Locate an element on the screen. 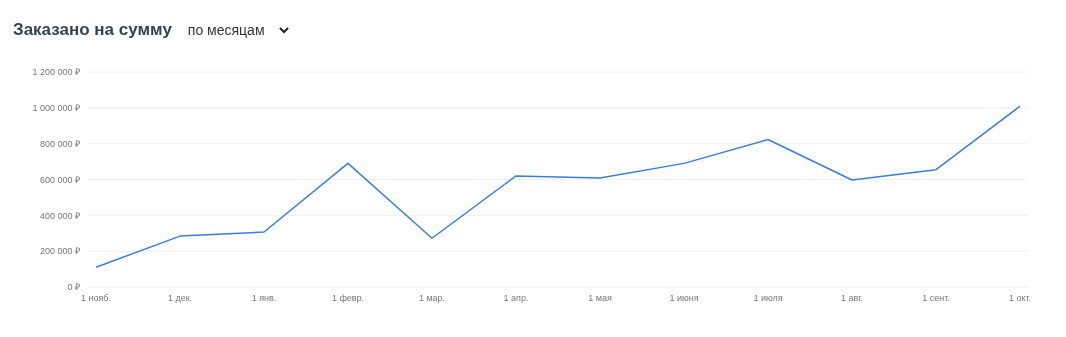  y-tick-label: 0 ₽ is located at coordinates (73, 287).